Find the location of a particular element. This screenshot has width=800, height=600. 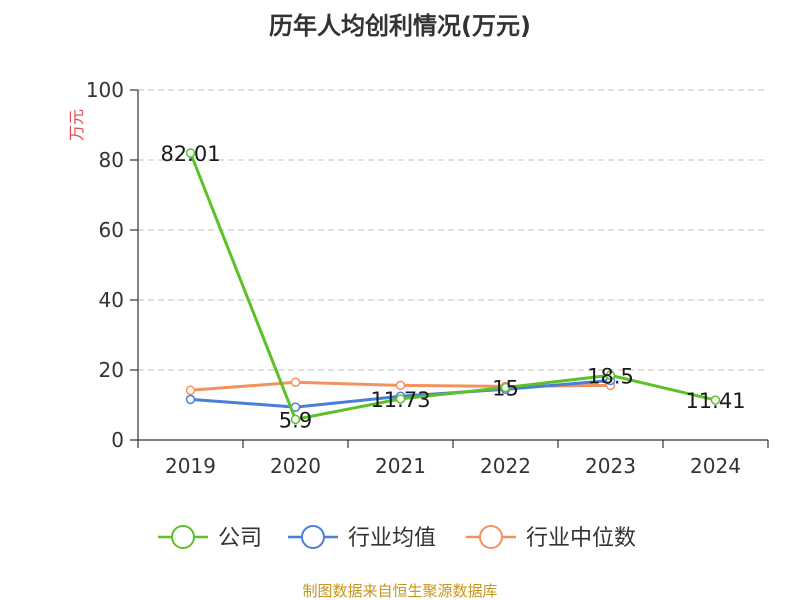

data-label: 5.9 is located at coordinates (295, 420).